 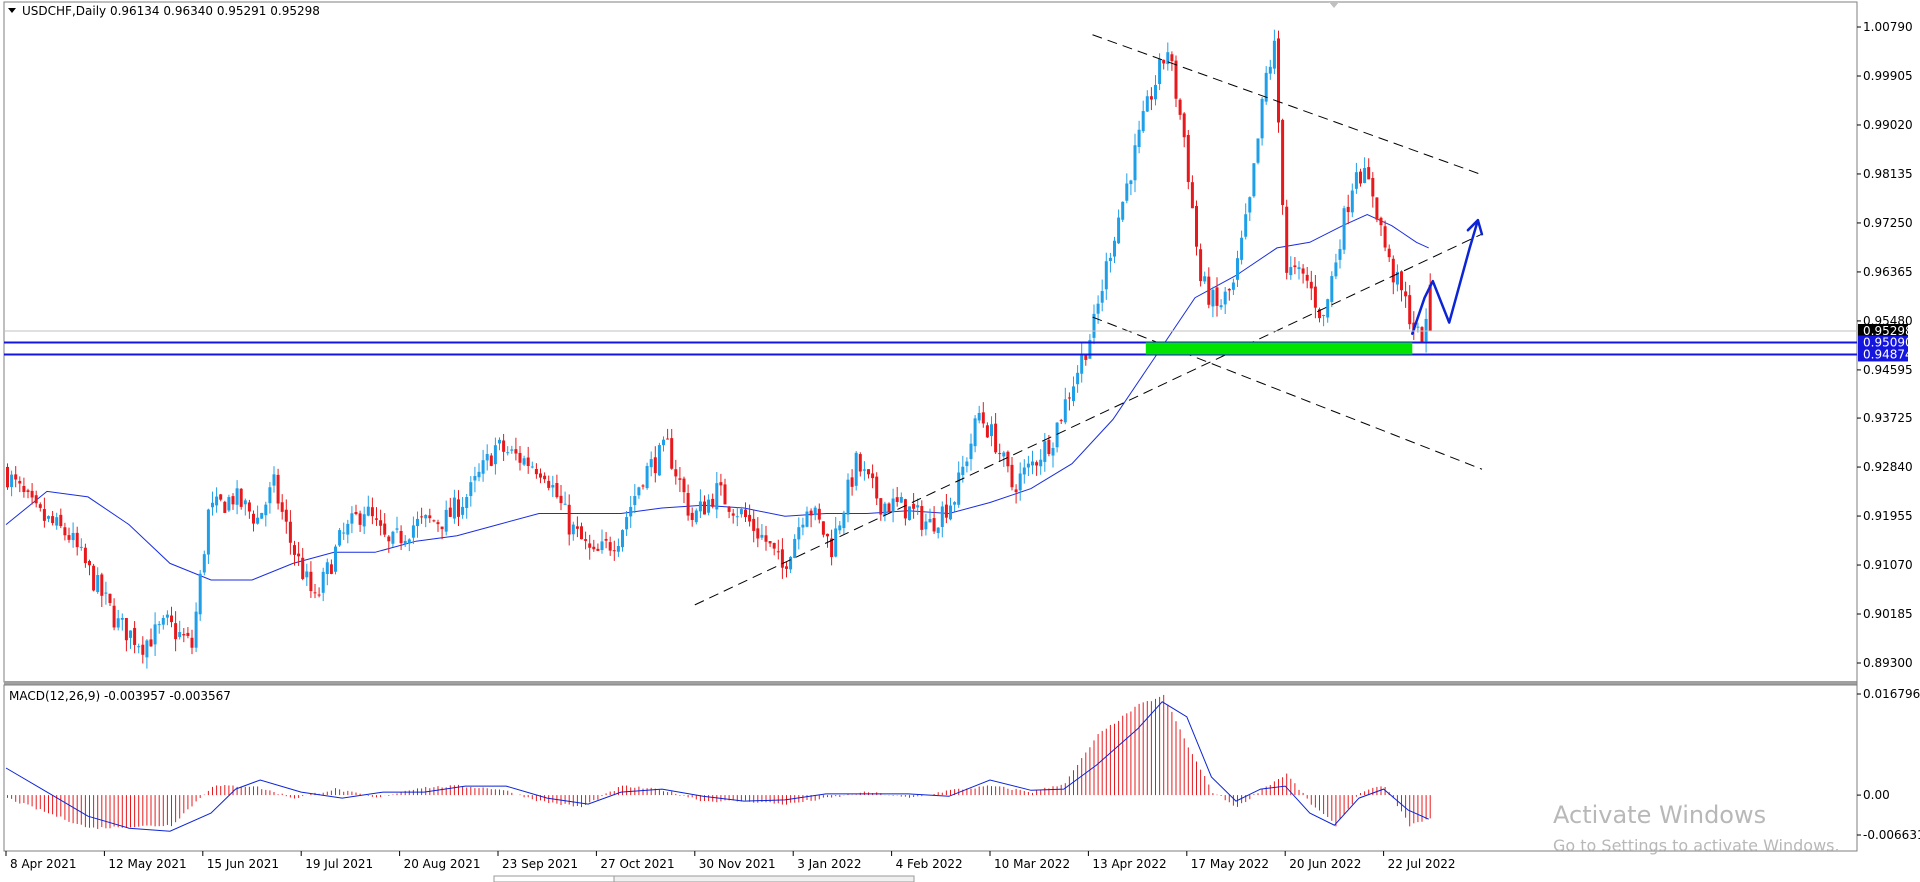 I want to click on forecast-arrowhead-icon, so click(x=1475, y=227).